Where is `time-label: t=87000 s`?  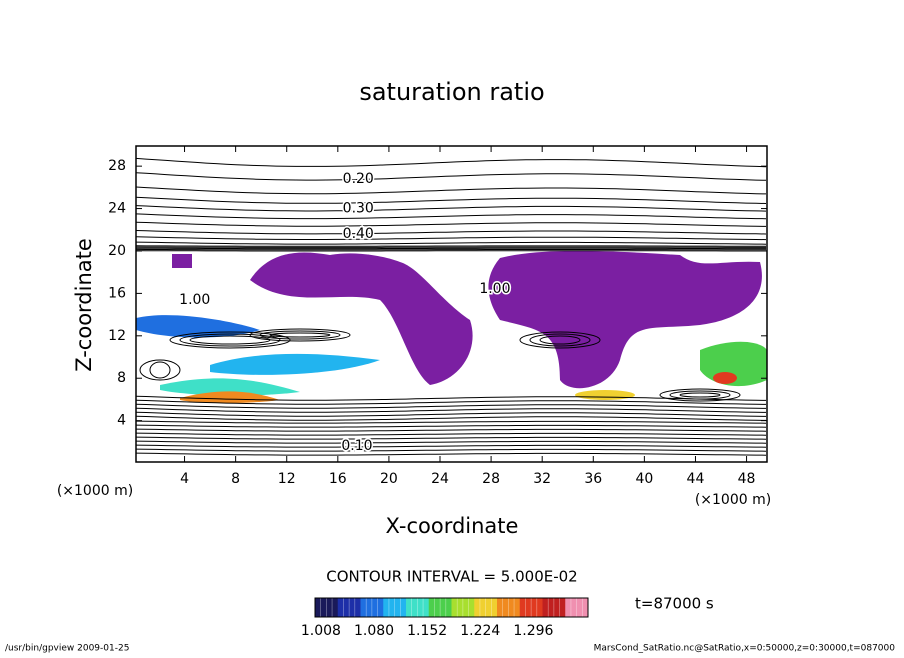 time-label: t=87000 s is located at coordinates (674, 604).